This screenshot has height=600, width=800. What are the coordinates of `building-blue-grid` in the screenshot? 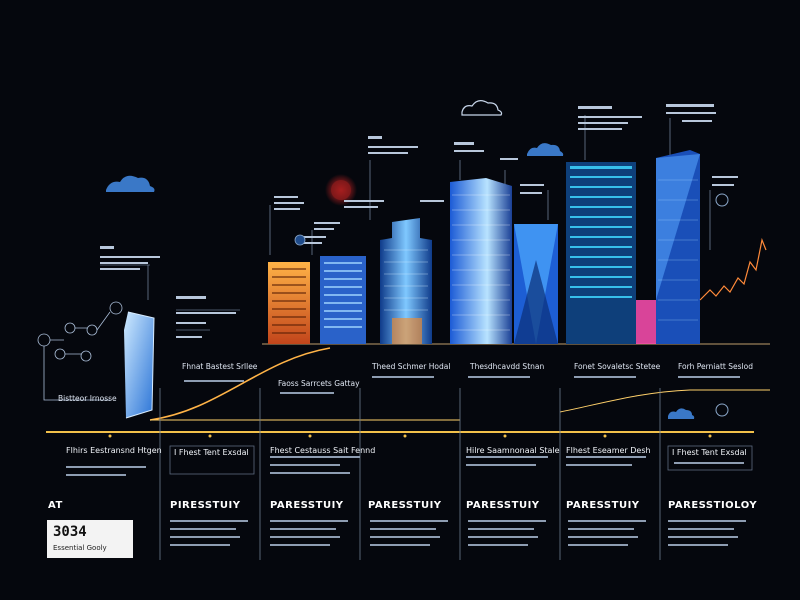 It's located at (343, 300).